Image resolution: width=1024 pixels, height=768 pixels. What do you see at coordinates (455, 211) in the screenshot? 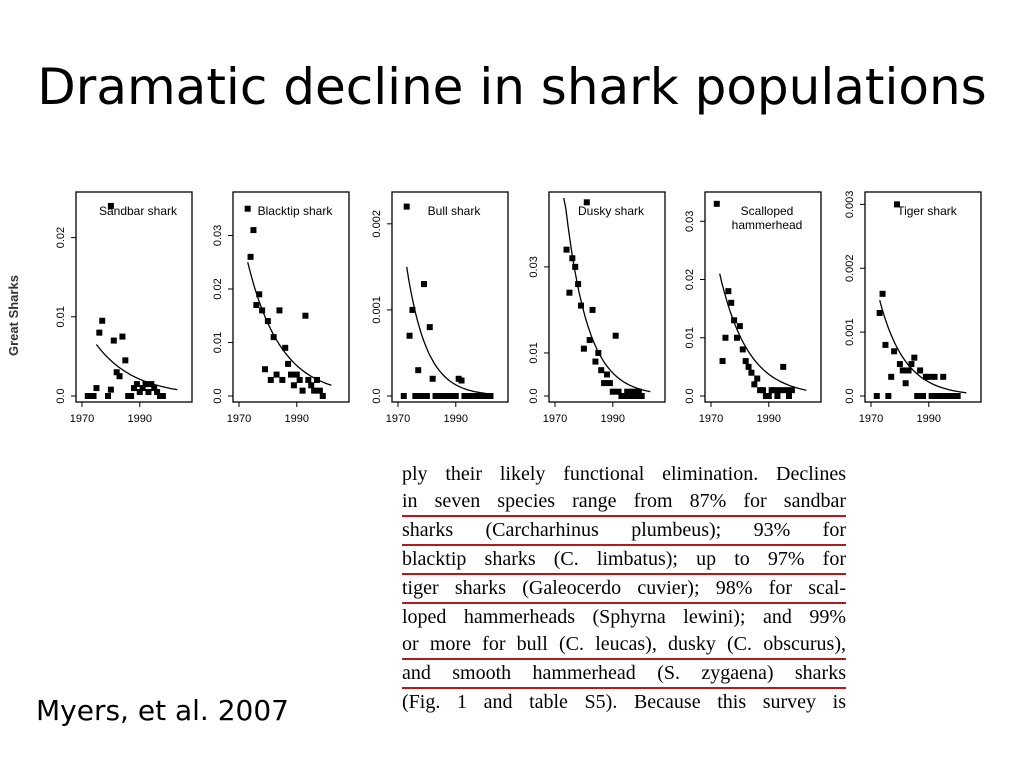
I see `chart-title: Bull shark` at bounding box center [455, 211].